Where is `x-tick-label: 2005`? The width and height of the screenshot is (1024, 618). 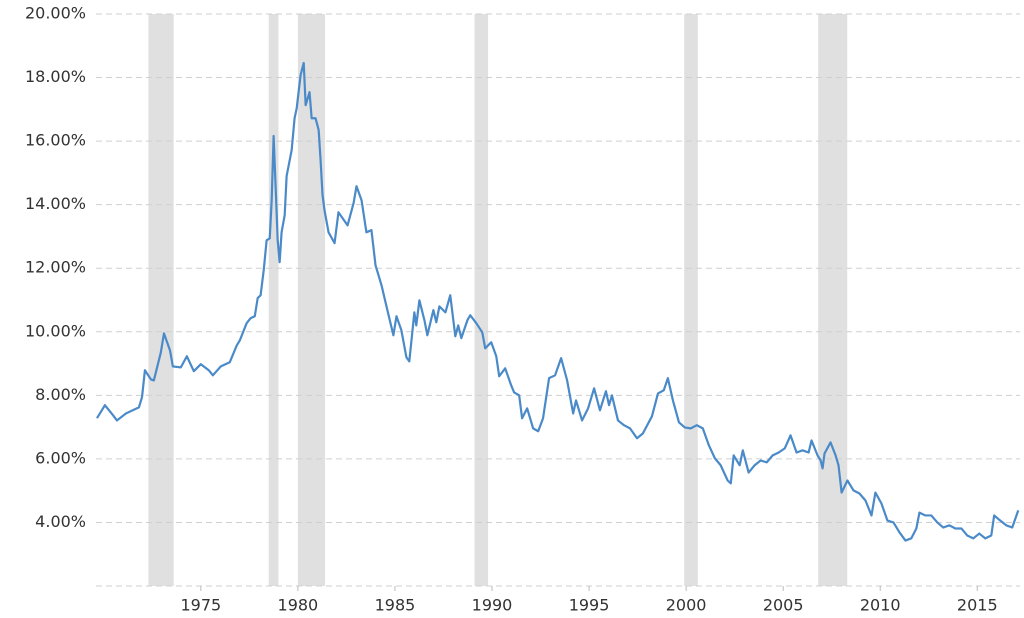 x-tick-label: 2005 is located at coordinates (783, 605).